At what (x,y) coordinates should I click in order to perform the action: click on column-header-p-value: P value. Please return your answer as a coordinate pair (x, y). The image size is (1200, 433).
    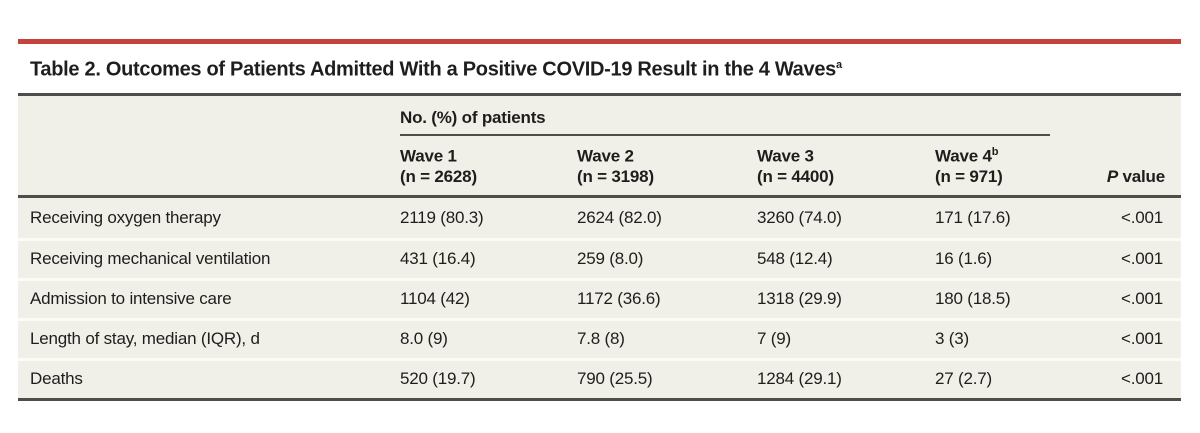
    Looking at the image, I should click on (1115, 176).